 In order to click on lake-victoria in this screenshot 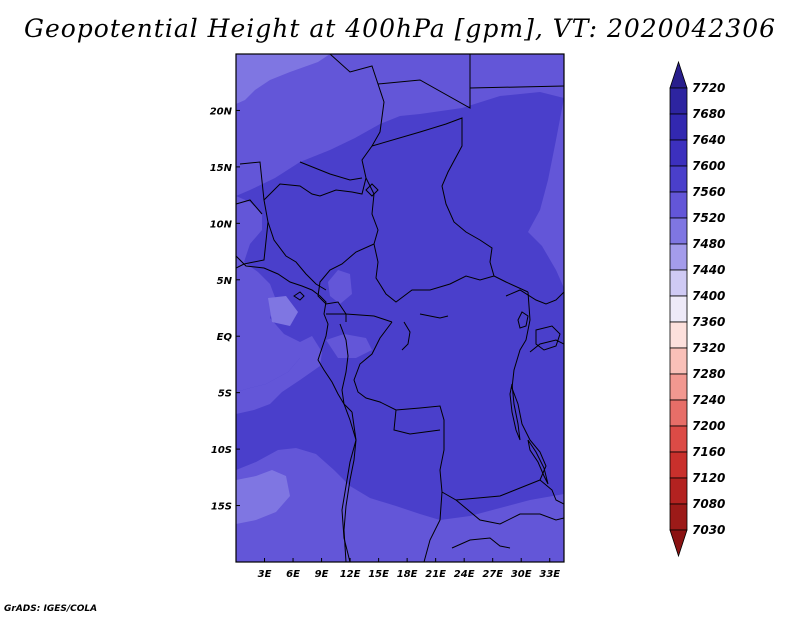, I will do `click(548, 338)`.